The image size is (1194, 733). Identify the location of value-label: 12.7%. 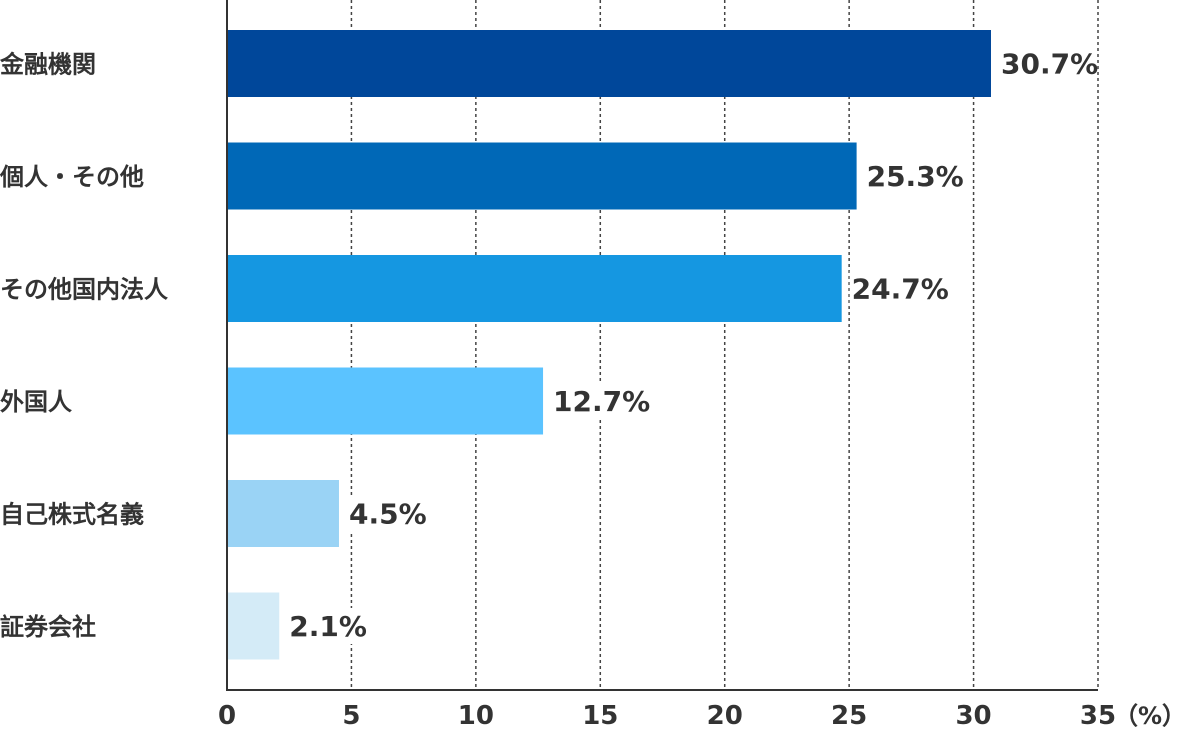
(601, 401).